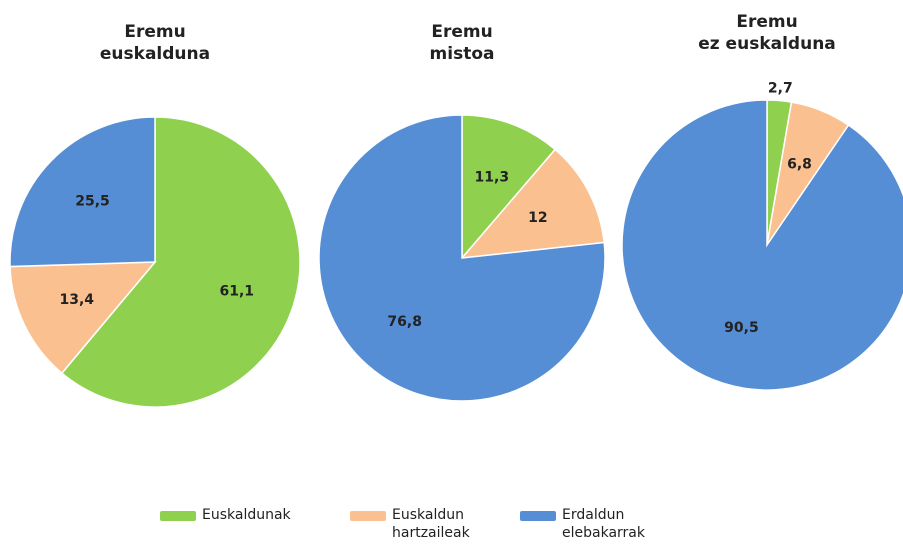  I want to click on data-label: 90,5, so click(741, 328).